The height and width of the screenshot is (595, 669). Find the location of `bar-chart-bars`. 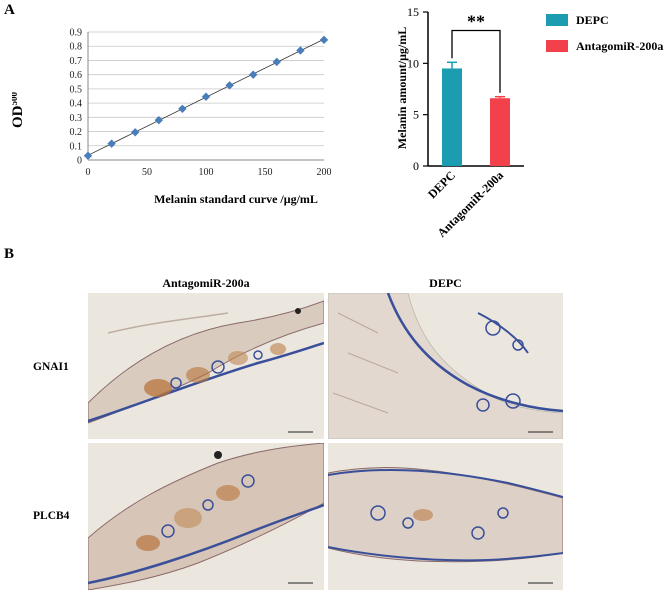

bar-chart-bars is located at coordinates (476, 113).